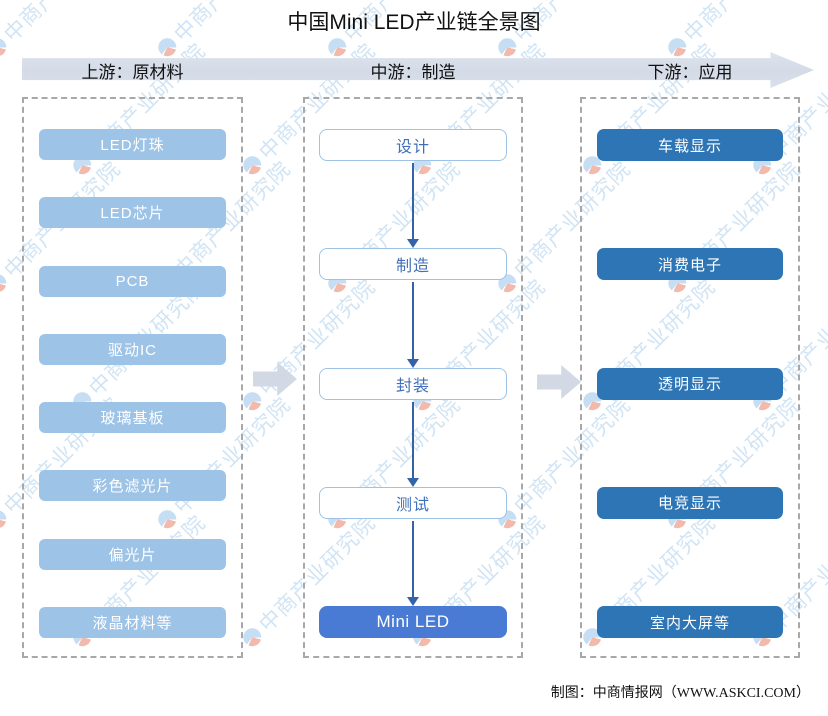  Describe the element at coordinates (680, 693) in the screenshot. I see `credit-text: 制图：中商情报网（WWW.ASKCI.COM）` at that location.